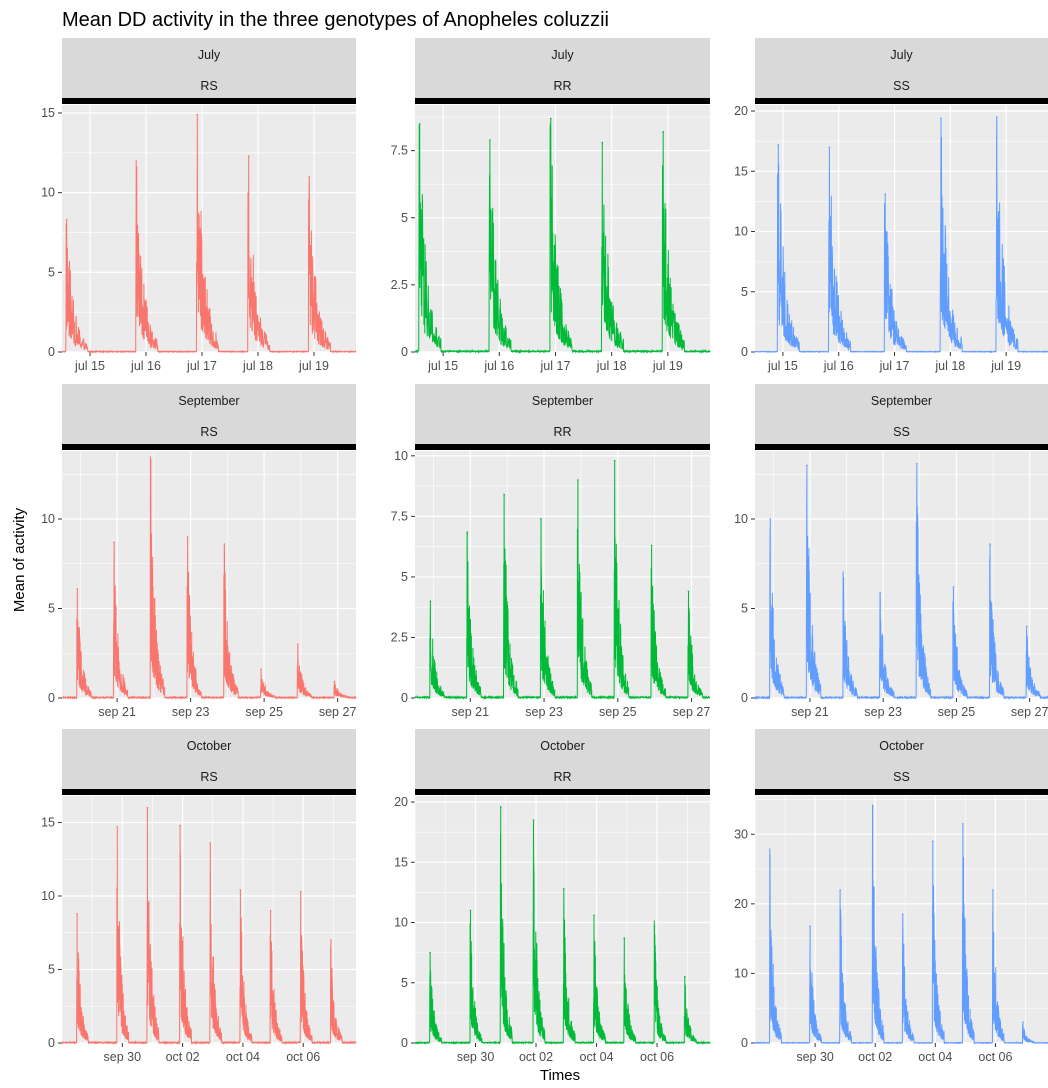 This screenshot has width=1048, height=1088. I want to click on x-tick-label: sep 23, so click(883, 712).